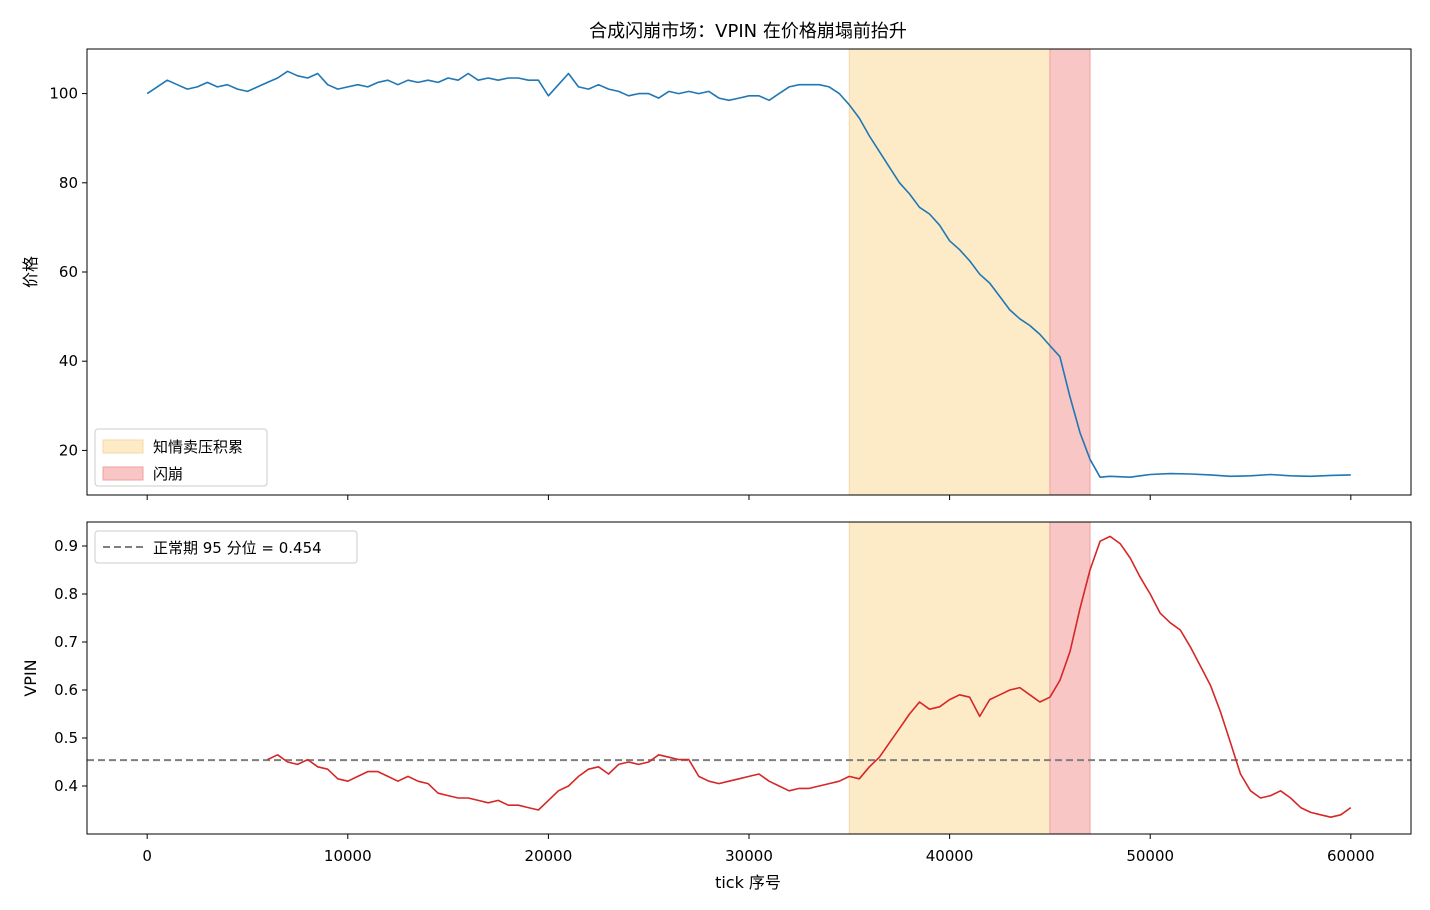 The height and width of the screenshot is (910, 1430). What do you see at coordinates (66, 738) in the screenshot?
I see `vpin-y-tick-label: 0.5` at bounding box center [66, 738].